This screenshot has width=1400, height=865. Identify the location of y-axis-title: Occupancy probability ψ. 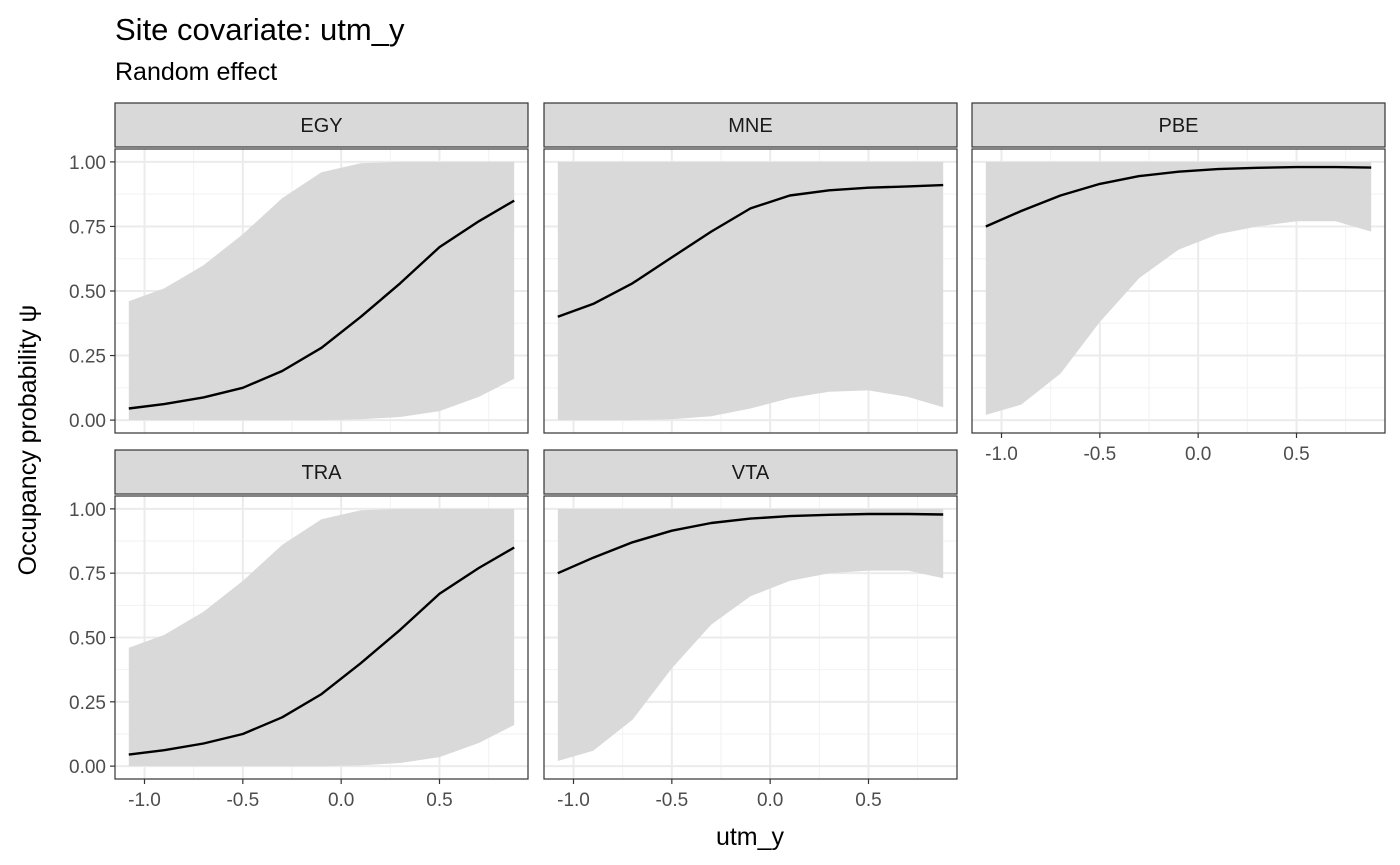
(28, 440).